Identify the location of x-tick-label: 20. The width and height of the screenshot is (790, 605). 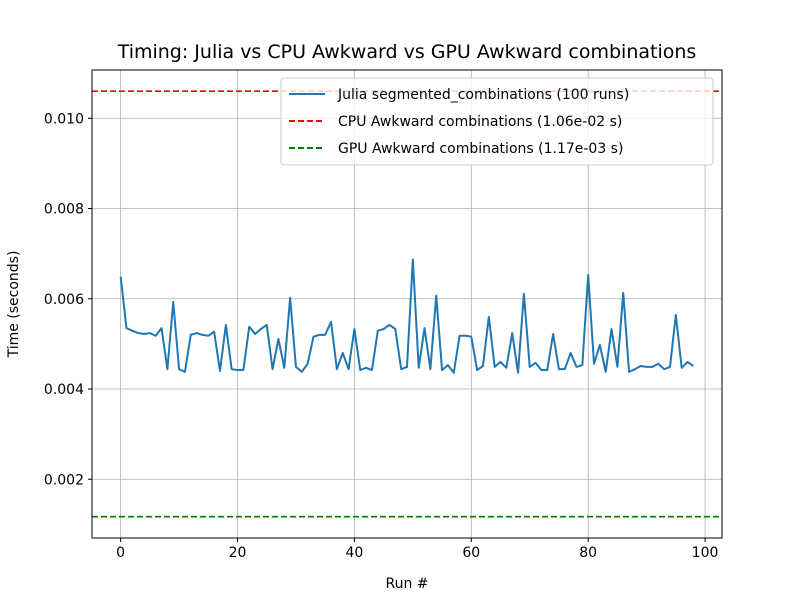
(238, 553).